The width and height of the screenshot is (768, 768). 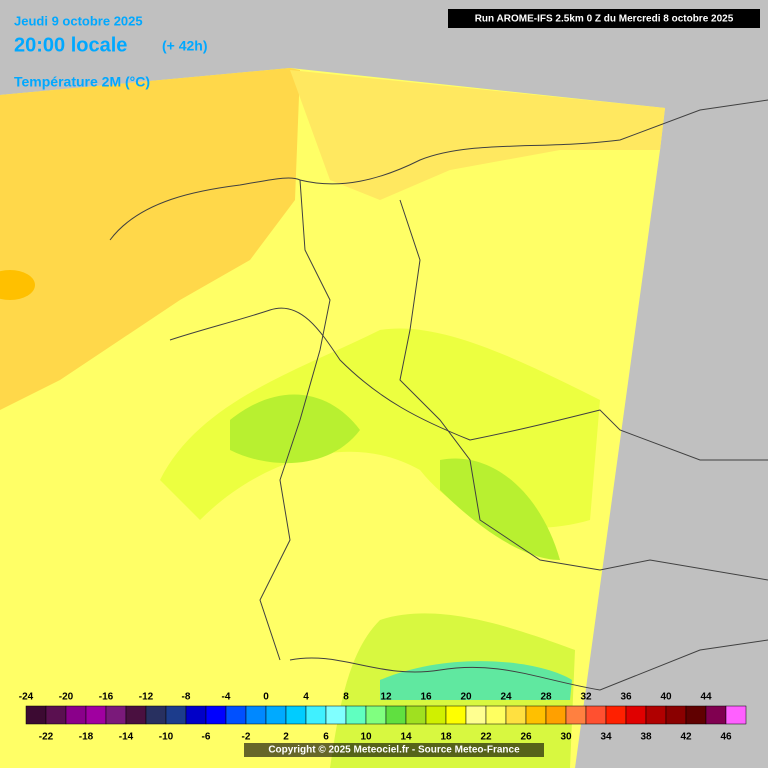 I want to click on legend-label: 22, so click(x=486, y=737).